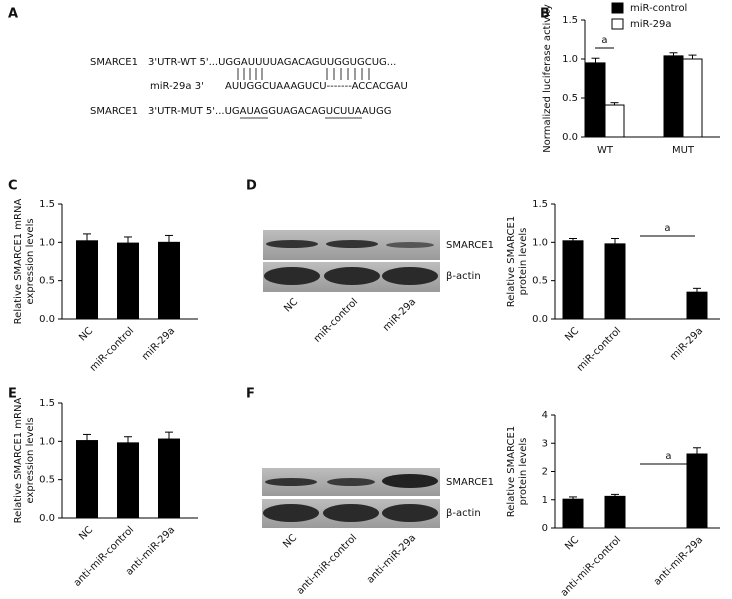  I want to click on panel-label: D, so click(251, 186).